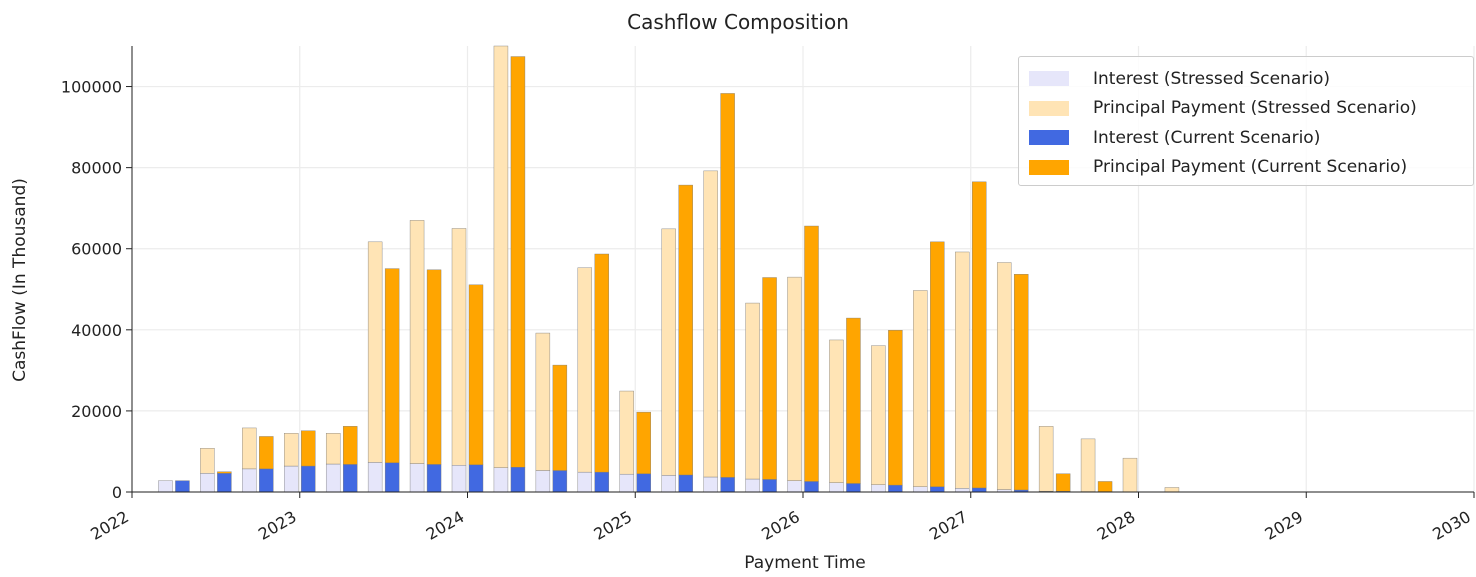  What do you see at coordinates (612, 525) in the screenshot?
I see `x-tick-label: 2025` at bounding box center [612, 525].